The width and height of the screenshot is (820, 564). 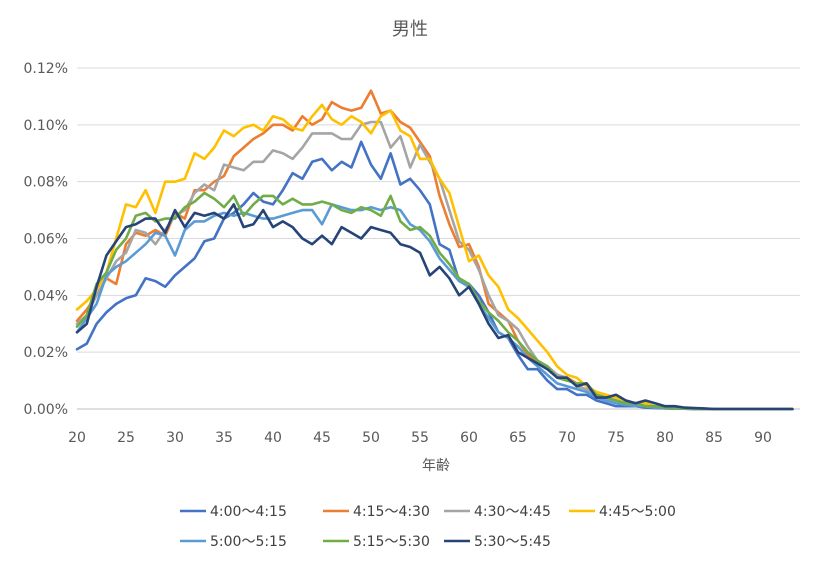 What do you see at coordinates (616, 438) in the screenshot?
I see `x-tick-label: 75` at bounding box center [616, 438].